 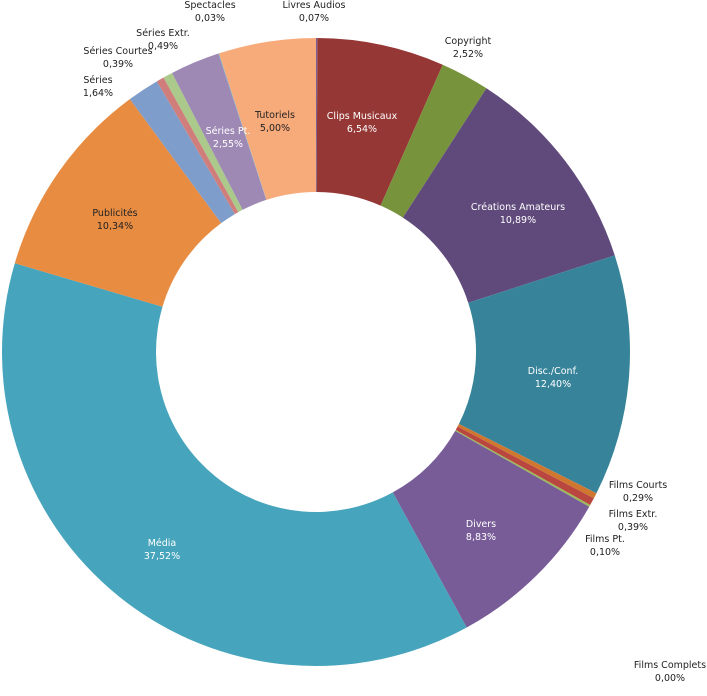 What do you see at coordinates (228, 131) in the screenshot?
I see `label-name-series-pt: Séries Pt.` at bounding box center [228, 131].